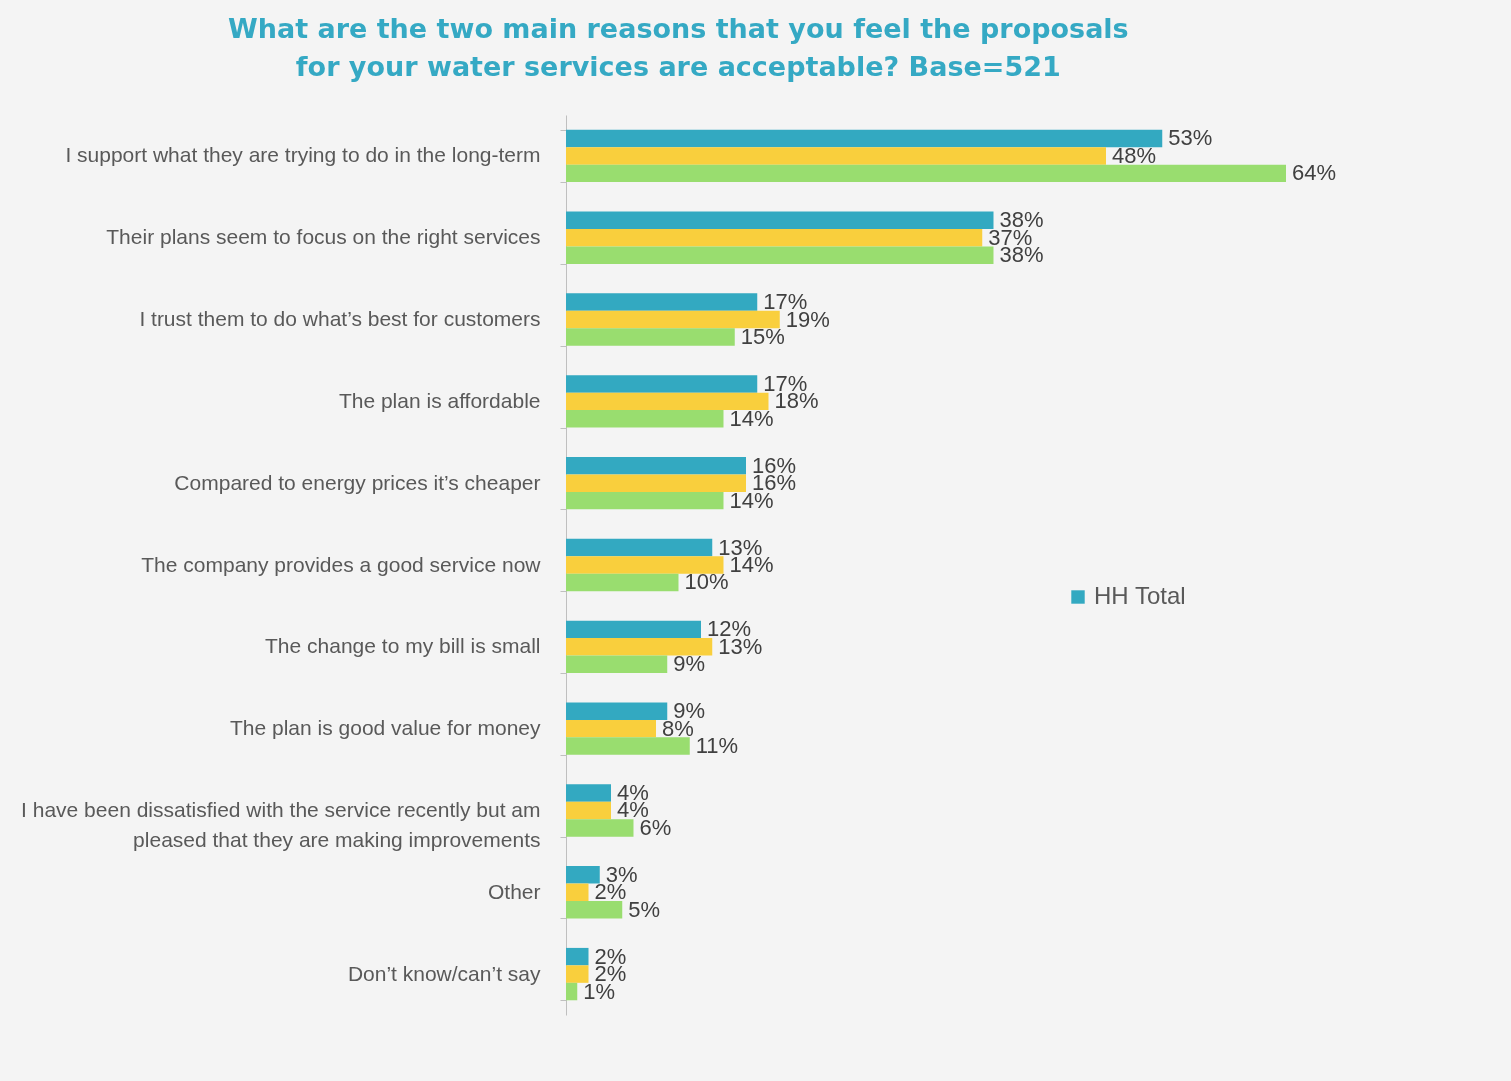  What do you see at coordinates (514, 891) in the screenshot?
I see `y-tick-label: Other` at bounding box center [514, 891].